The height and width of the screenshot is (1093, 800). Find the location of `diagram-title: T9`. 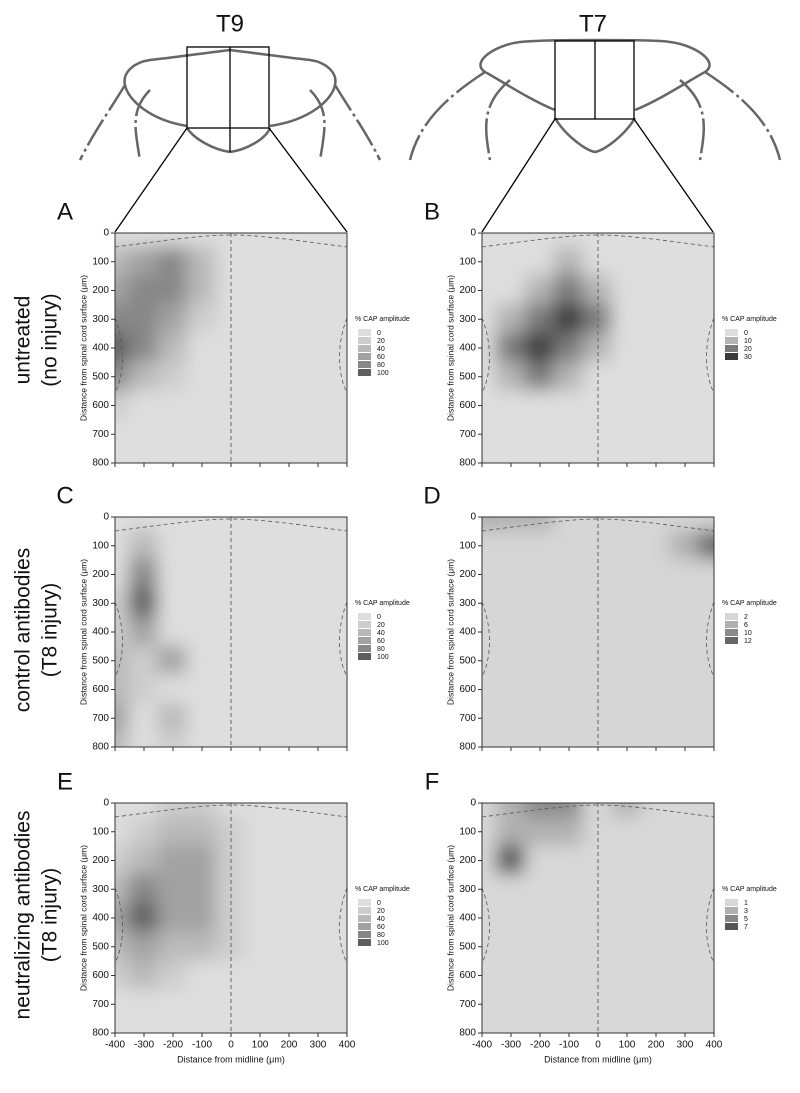

diagram-title: T9 is located at coordinates (230, 23).